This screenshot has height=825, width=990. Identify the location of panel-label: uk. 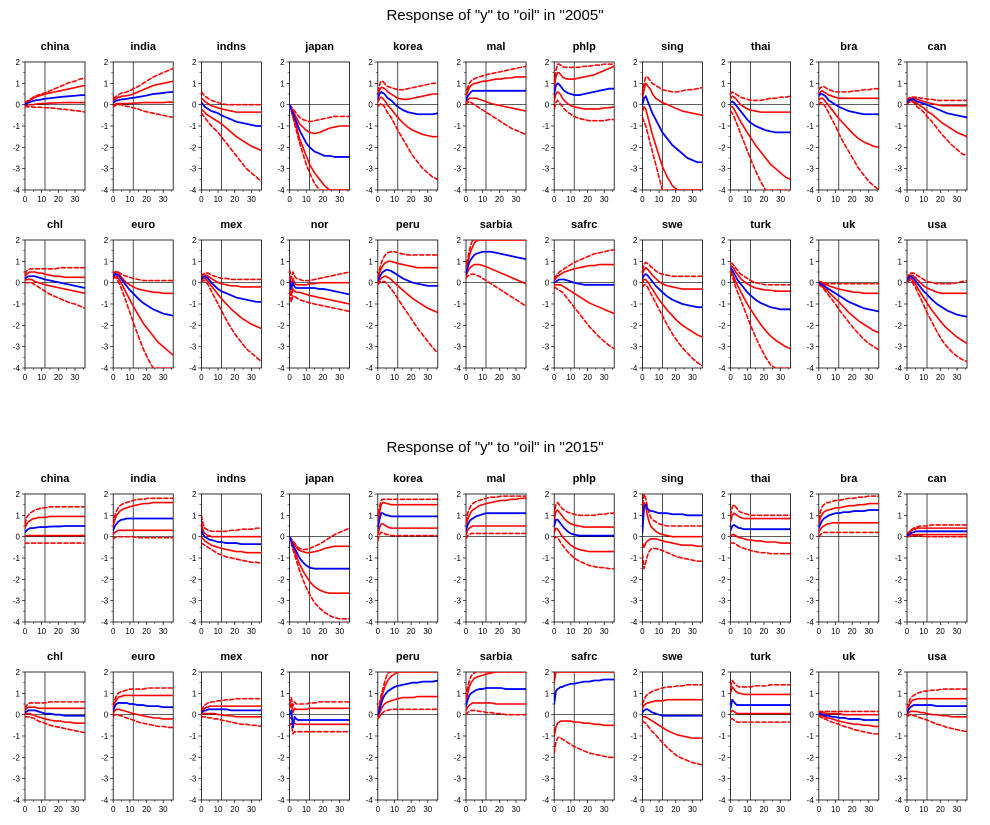
(849, 657).